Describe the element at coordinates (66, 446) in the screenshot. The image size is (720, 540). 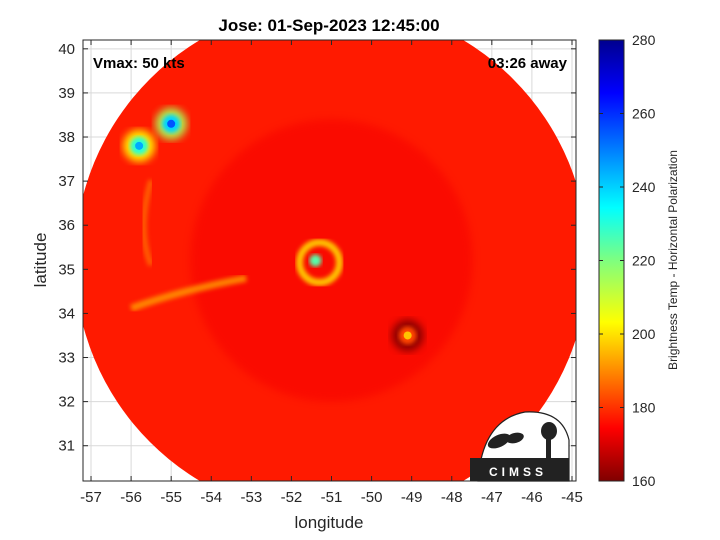
I see `y-tick-label: 31` at that location.